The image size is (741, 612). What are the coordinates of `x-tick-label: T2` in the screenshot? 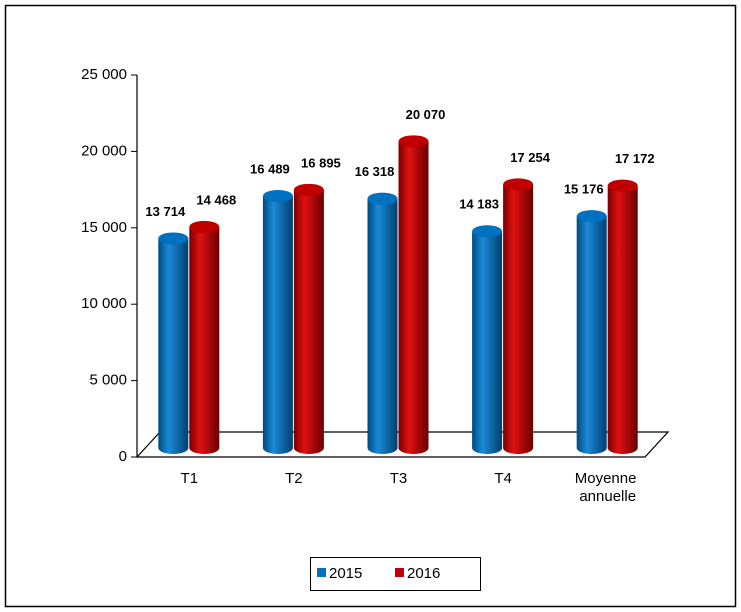 It's located at (294, 478).